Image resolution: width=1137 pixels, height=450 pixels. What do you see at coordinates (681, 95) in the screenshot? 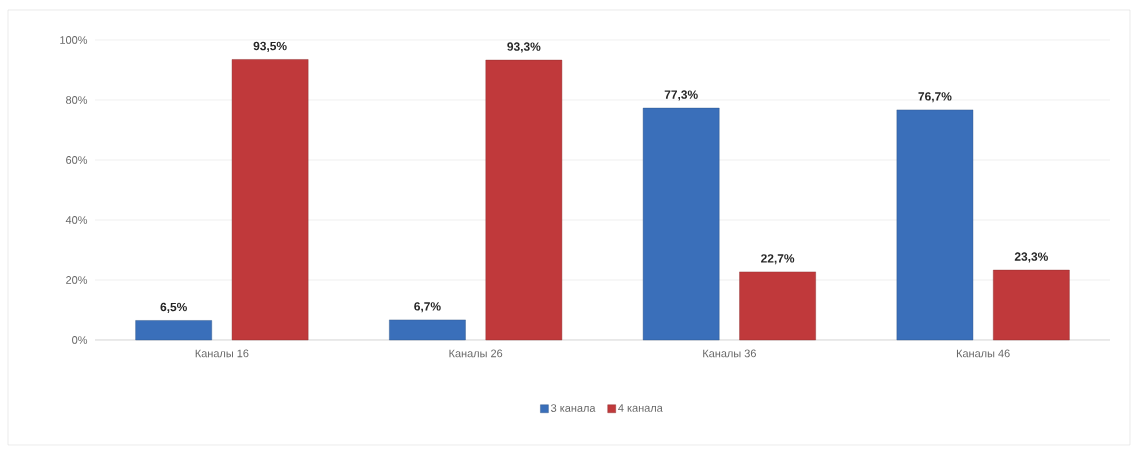
I see `data-label: 77,3%` at bounding box center [681, 95].